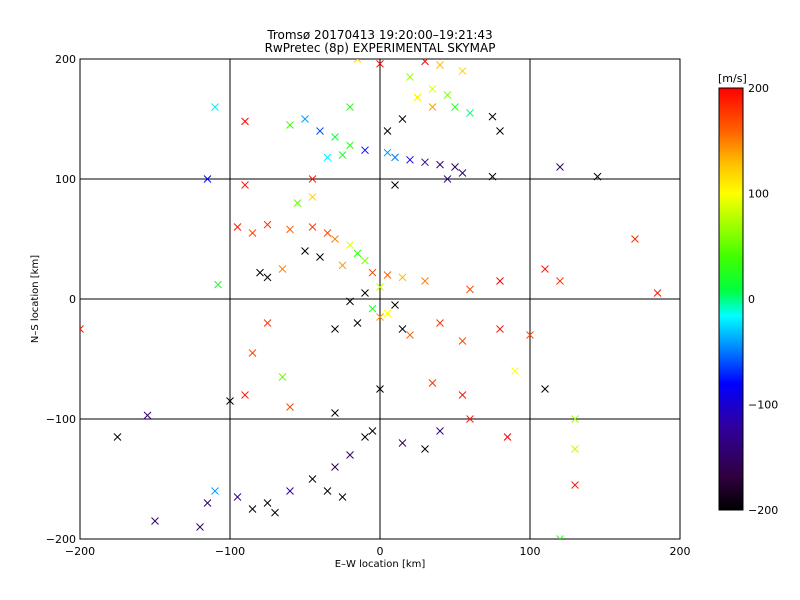  Describe the element at coordinates (731, 299) in the screenshot. I see `colorbar` at that location.